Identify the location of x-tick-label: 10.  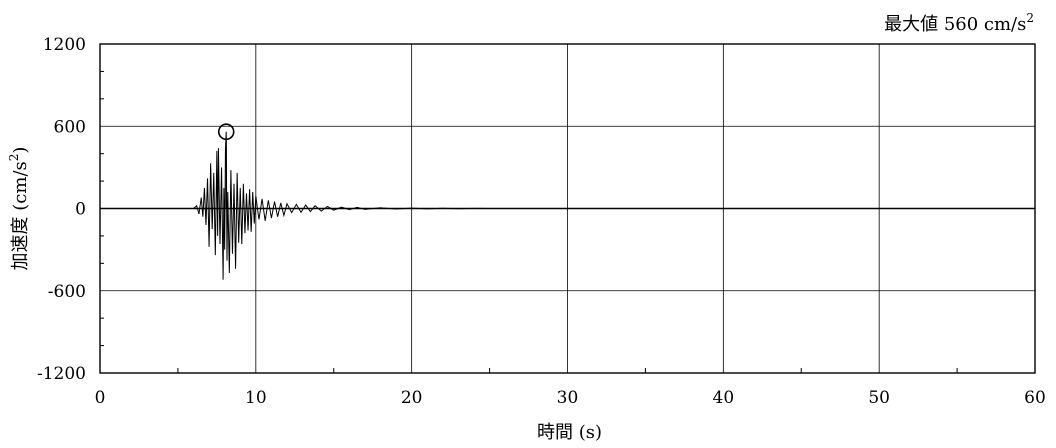
(256, 398).